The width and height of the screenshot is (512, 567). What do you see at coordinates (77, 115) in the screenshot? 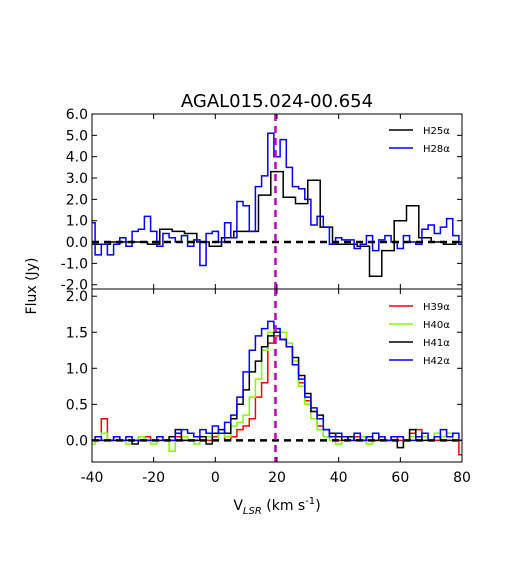
I see `y-tick-label: 6.0` at bounding box center [77, 115].